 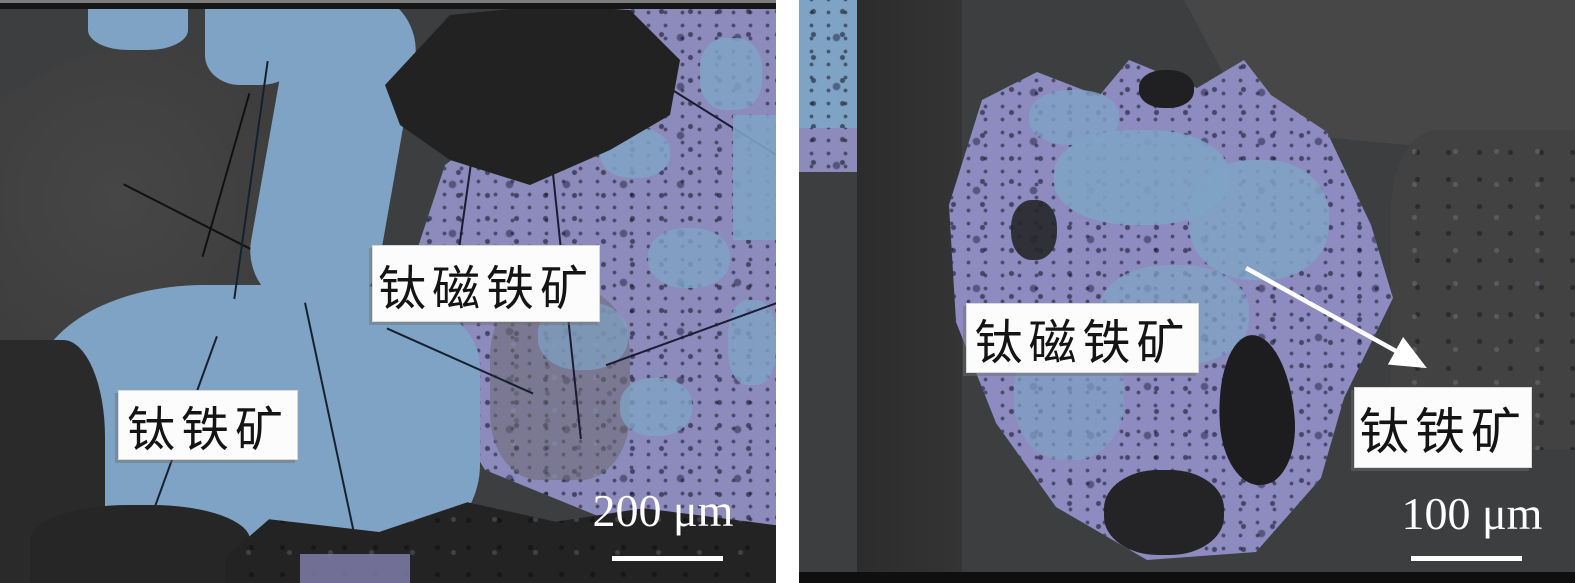 I want to click on top-edge-light, so click(x=388, y=1).